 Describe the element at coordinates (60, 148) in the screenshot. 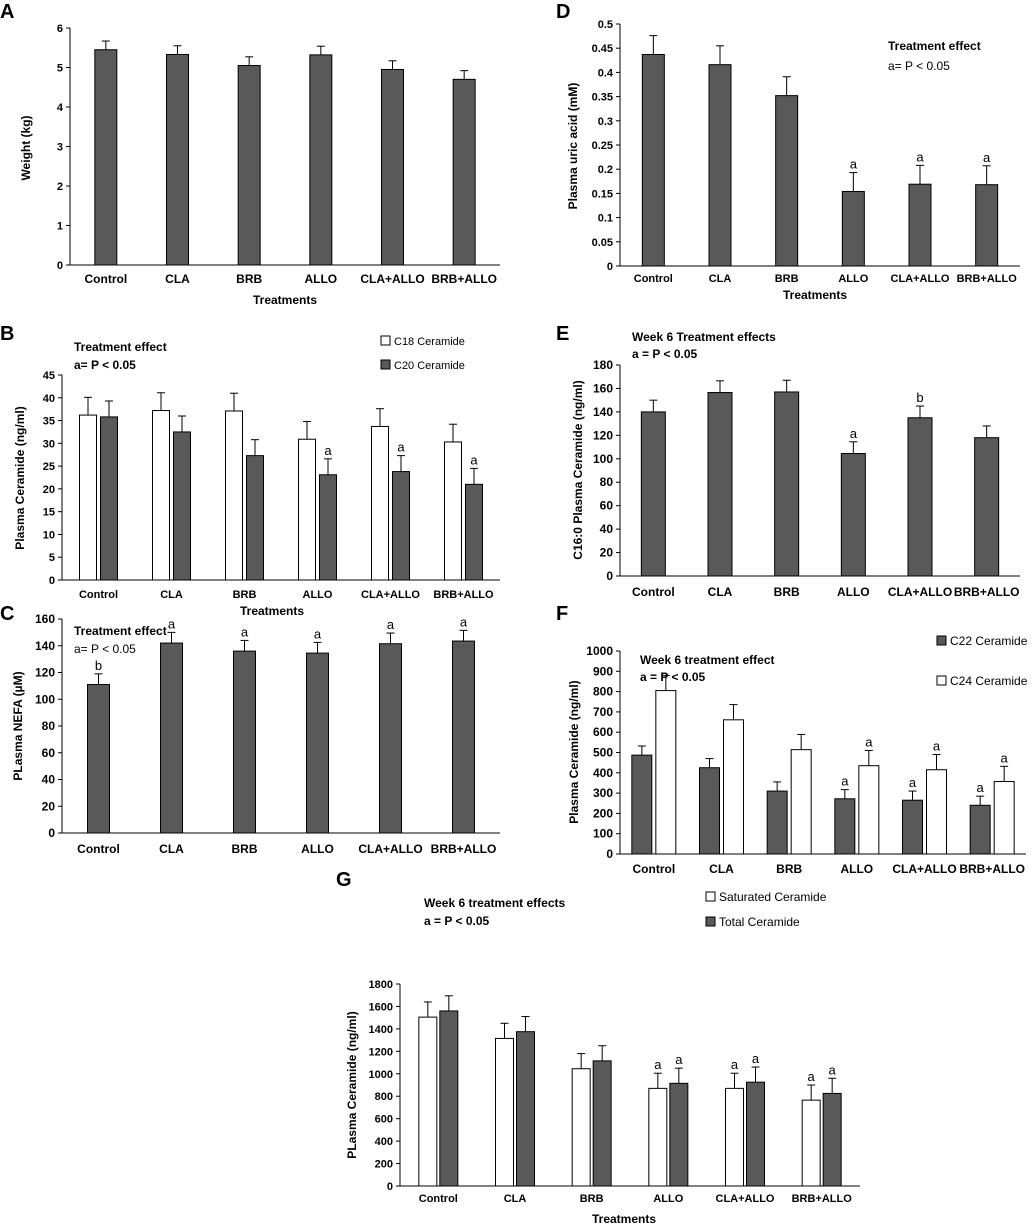

I see `y-tick-label: 3` at that location.